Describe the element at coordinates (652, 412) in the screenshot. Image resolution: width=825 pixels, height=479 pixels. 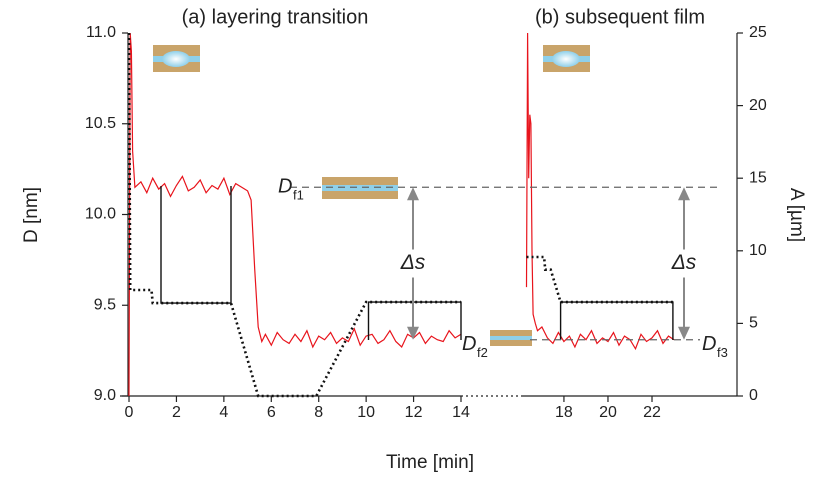
I see `x-tick-label: 22` at that location.